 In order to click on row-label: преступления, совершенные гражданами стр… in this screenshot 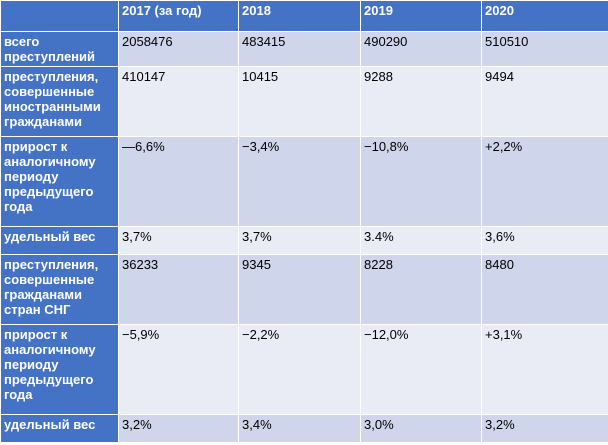, I will do `click(59, 289)`.